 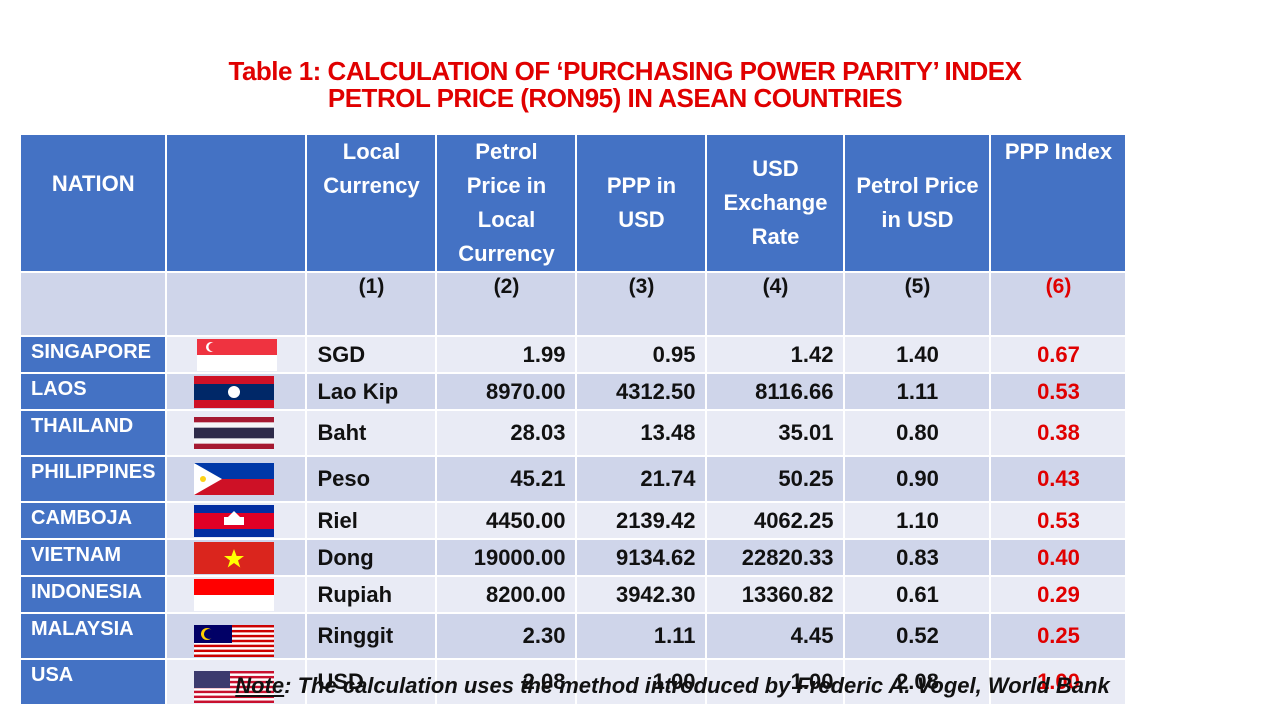 What do you see at coordinates (506, 479) in the screenshot?
I see `cell: 45.21` at bounding box center [506, 479].